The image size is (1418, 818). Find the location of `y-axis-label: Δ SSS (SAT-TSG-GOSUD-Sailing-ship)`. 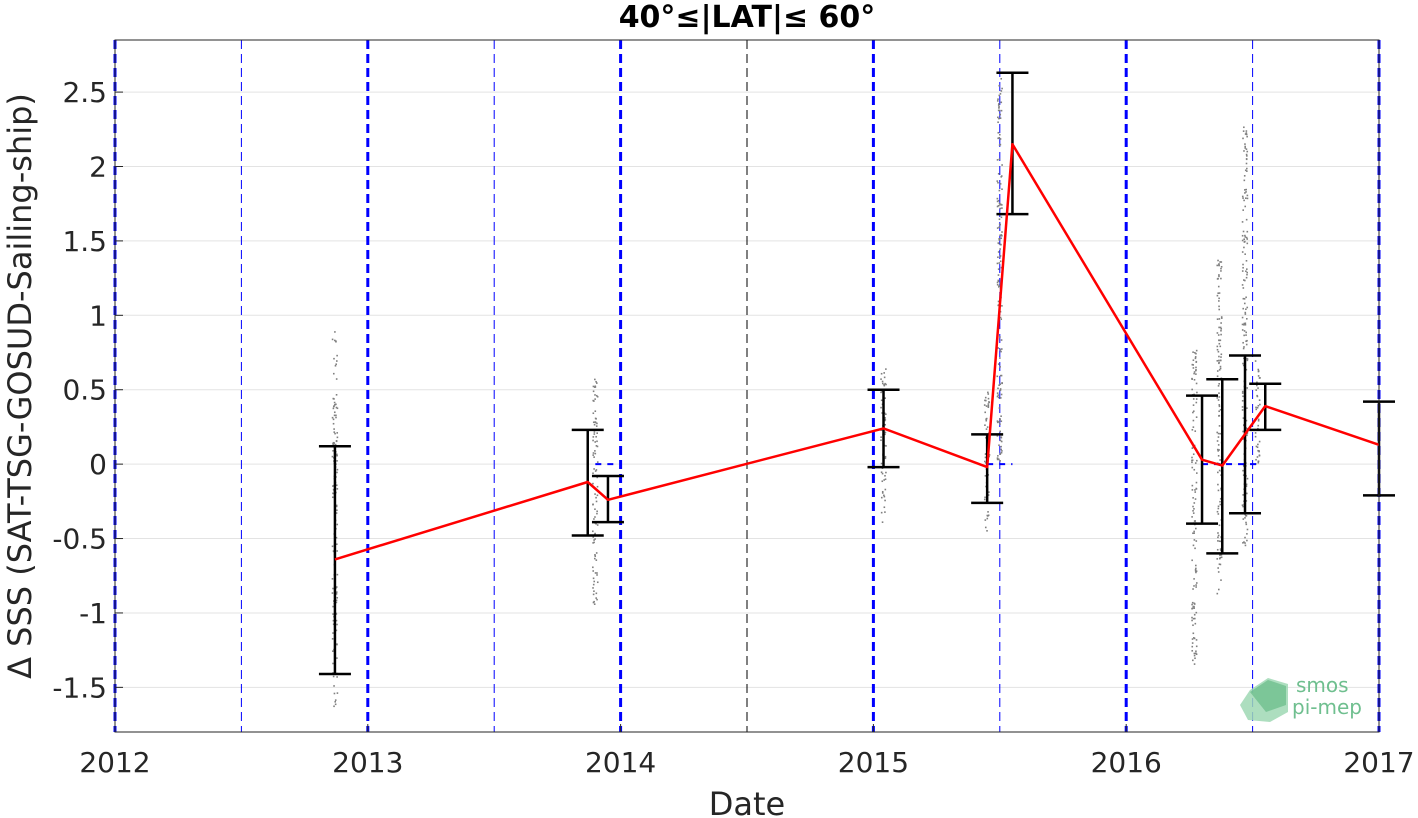

y-axis-label: Δ SSS (SAT-TSG-GOSUD-Sailing-ship) is located at coordinates (20, 386).